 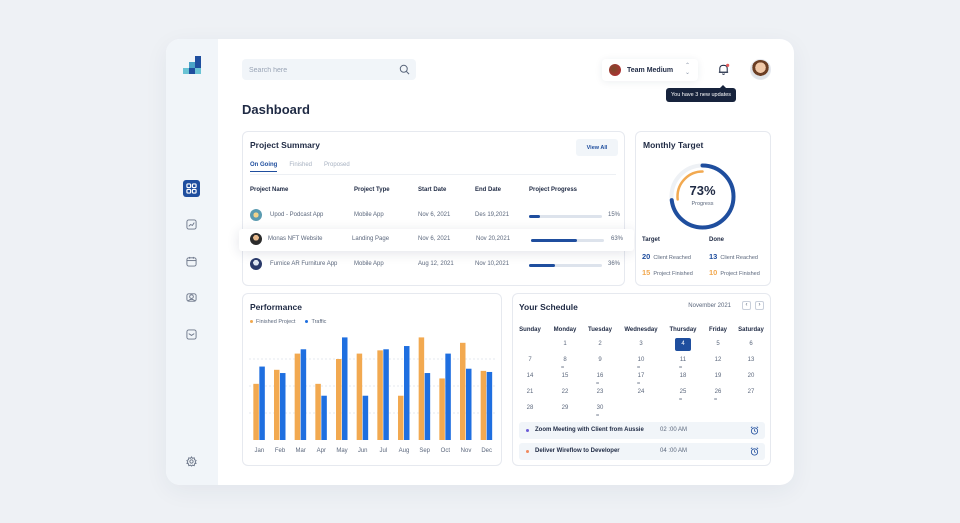 What do you see at coordinates (492, 264) in the screenshot?
I see `project-end: Nov 10,2021` at bounding box center [492, 264].